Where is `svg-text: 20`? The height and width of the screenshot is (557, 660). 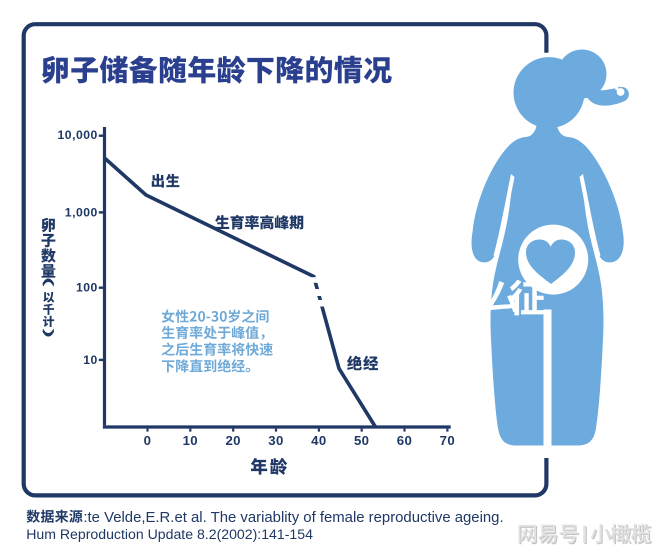
svg-text: 20 is located at coordinates (232, 440).